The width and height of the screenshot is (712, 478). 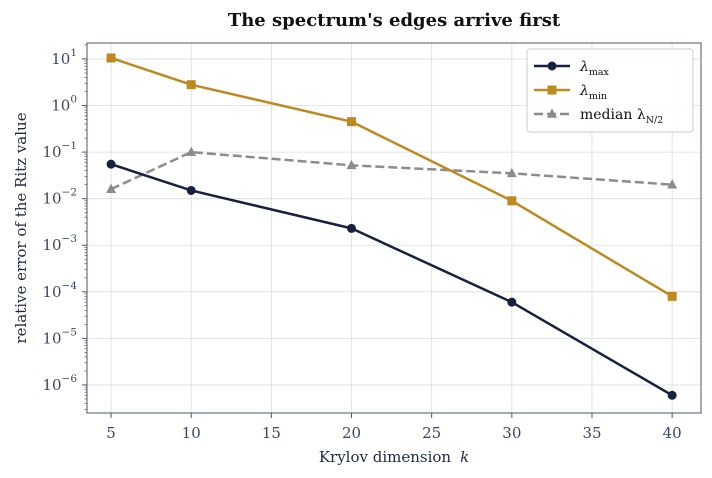 I want to click on chart-title: The spectrum's edges arrive first, so click(x=394, y=20).